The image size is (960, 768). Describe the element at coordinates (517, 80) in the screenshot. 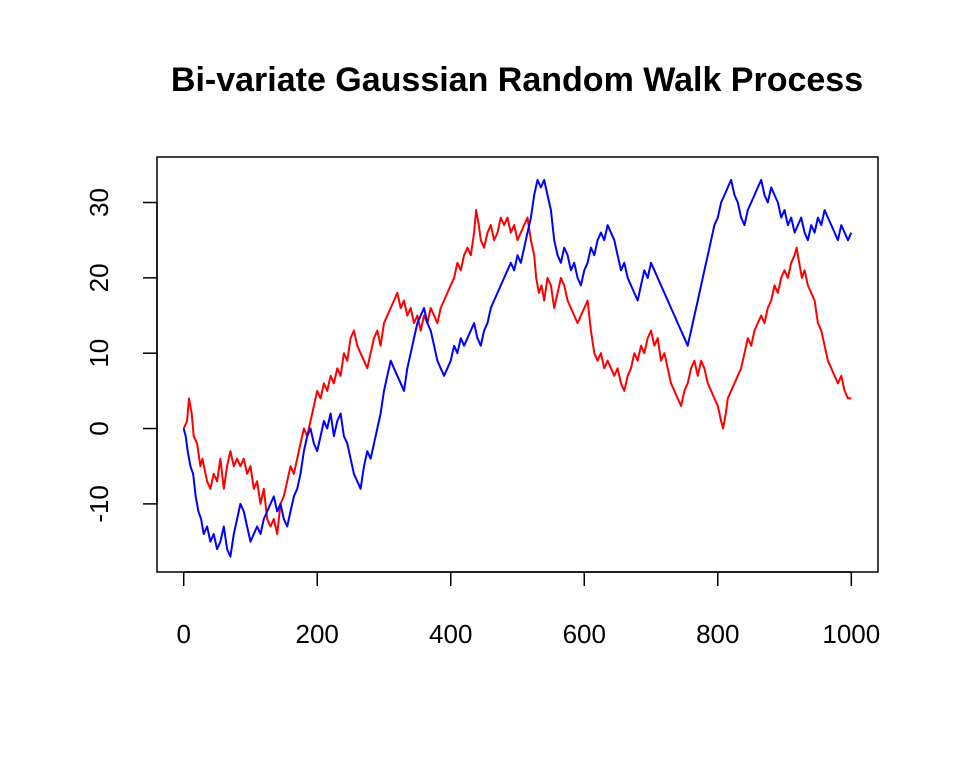

I see `chart-title: Bi-variate Gaussian Random Walk Process` at that location.